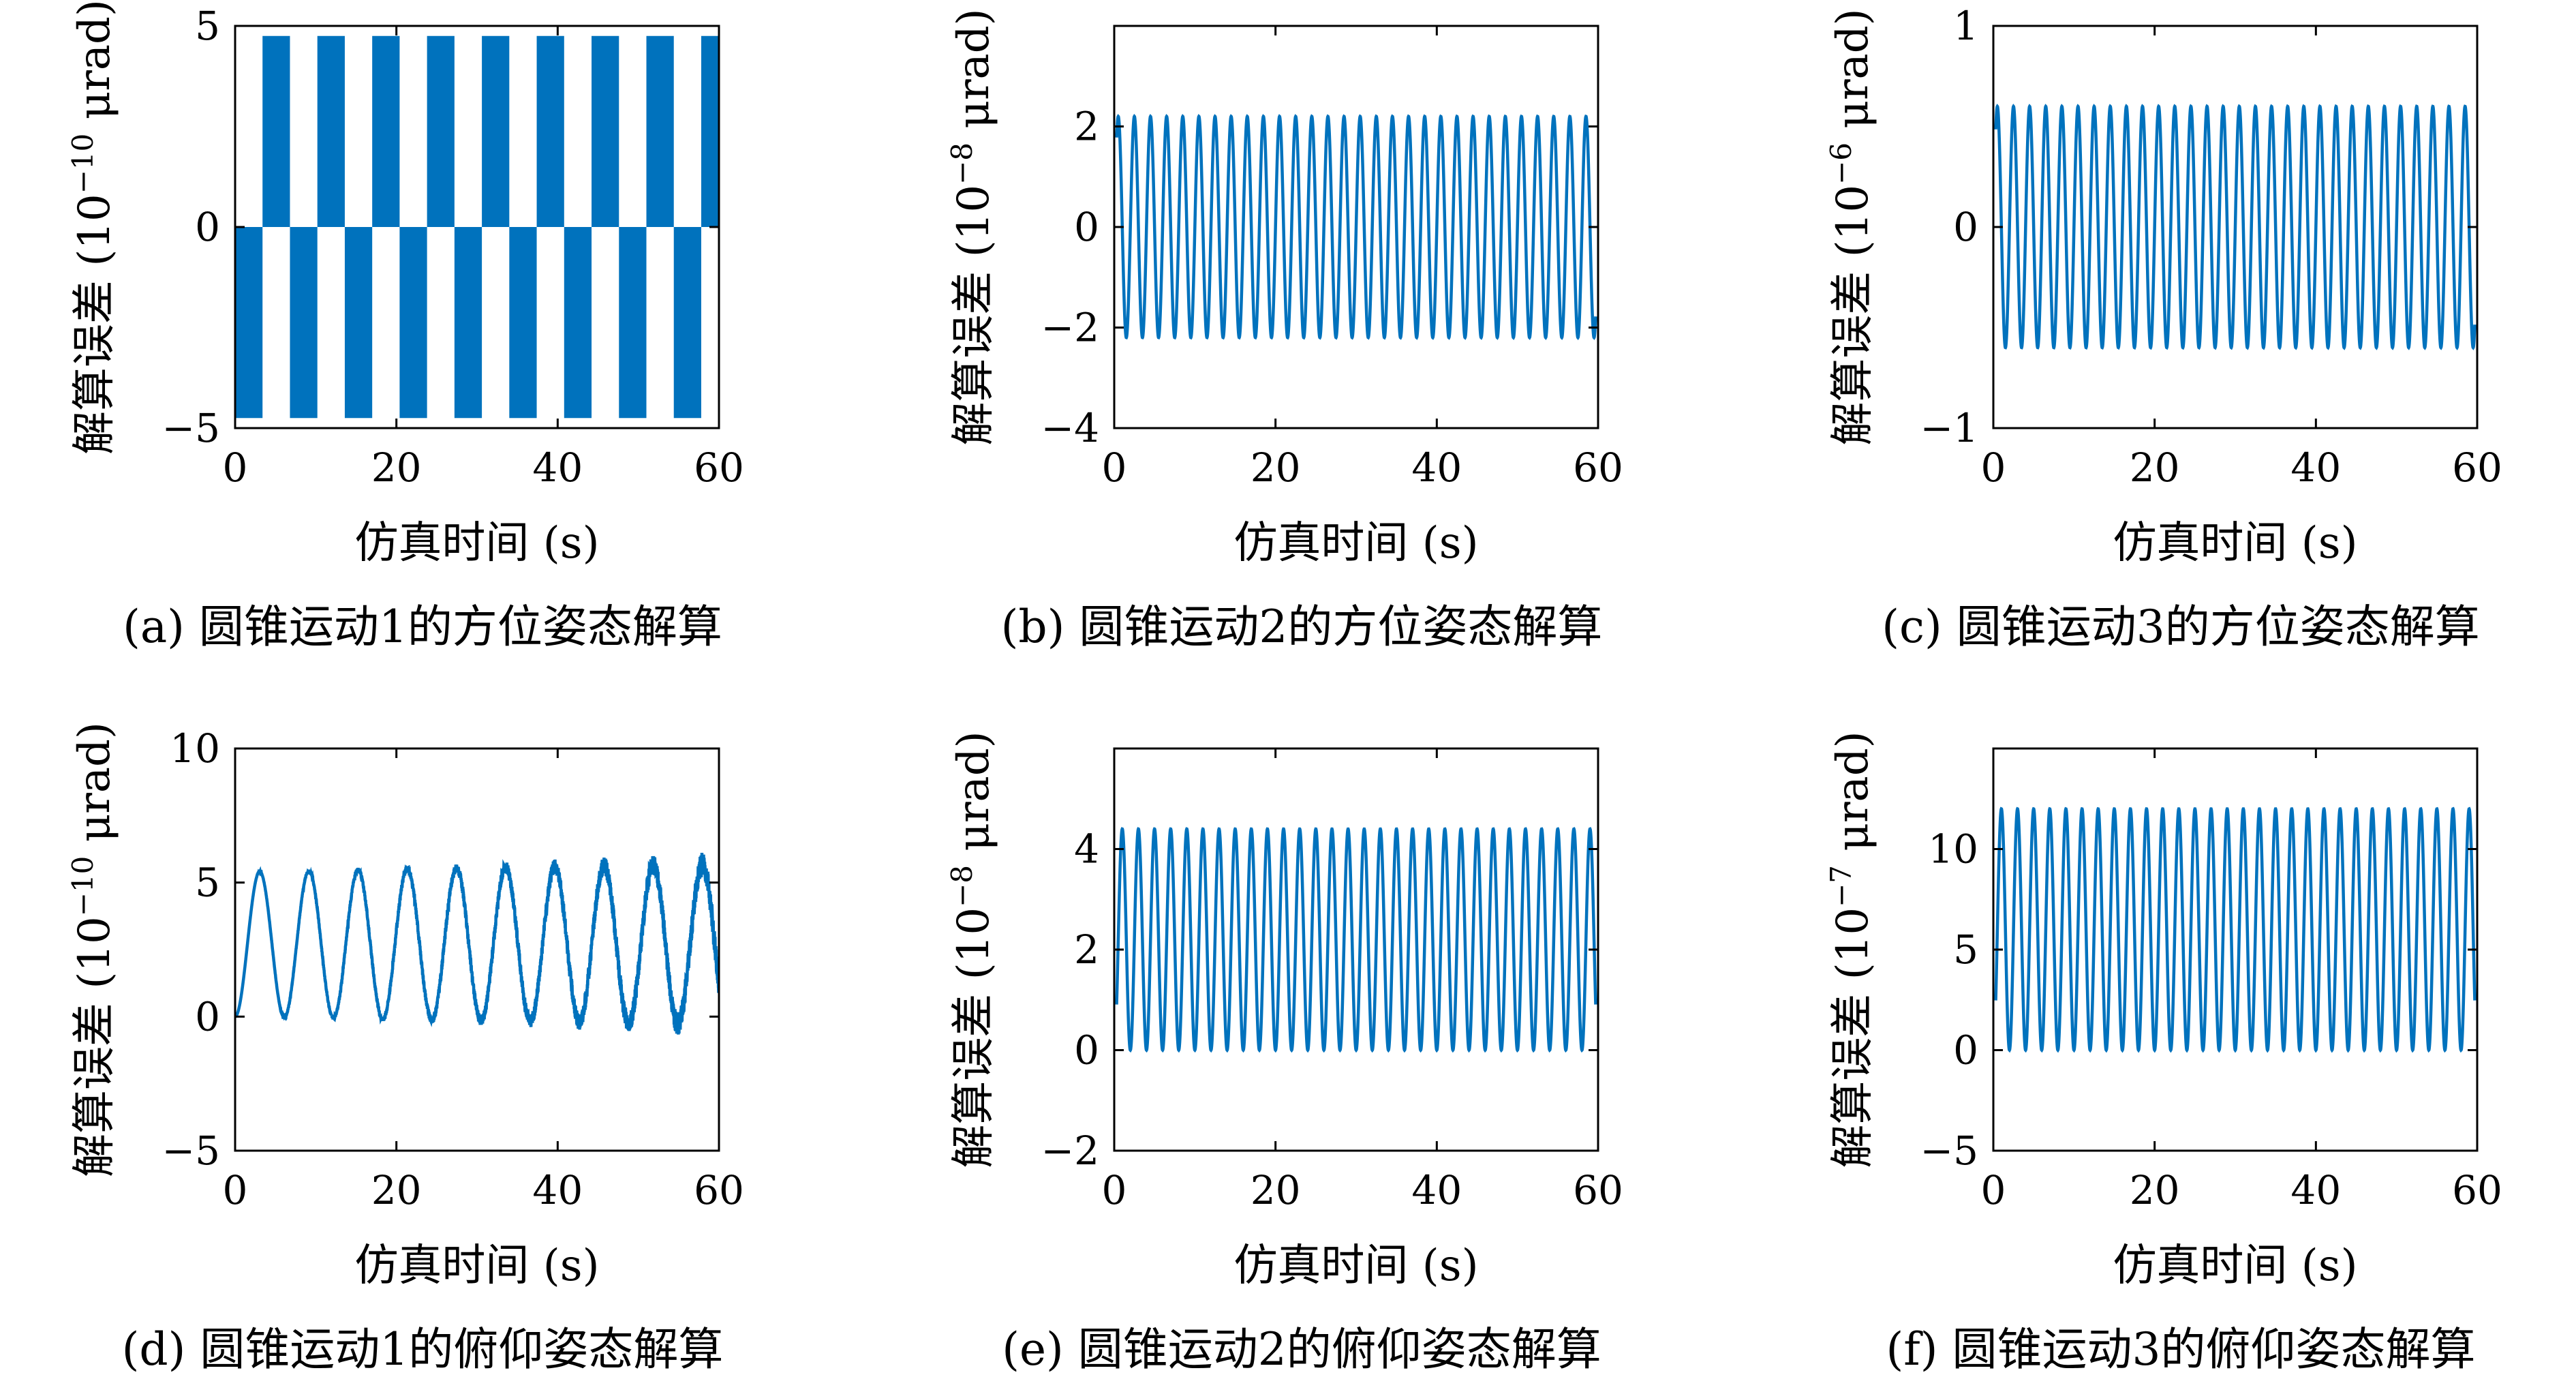 The width and height of the screenshot is (2576, 1377). What do you see at coordinates (1301, 1349) in the screenshot?
I see `caption-e: (e) 圆锥运动2的俯仰姿态解算` at bounding box center [1301, 1349].